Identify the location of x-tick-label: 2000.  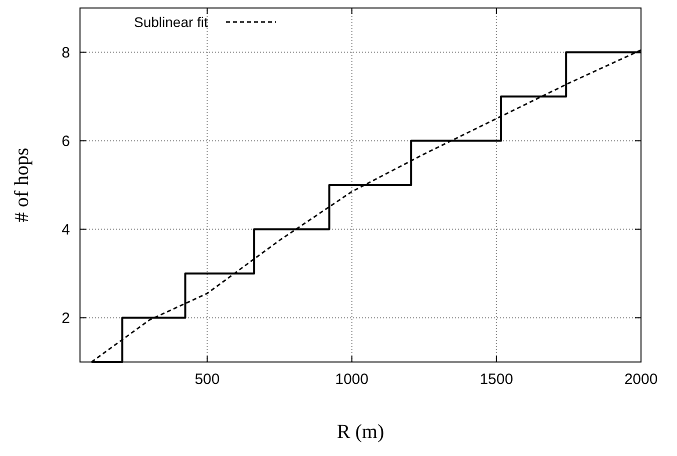
(641, 379).